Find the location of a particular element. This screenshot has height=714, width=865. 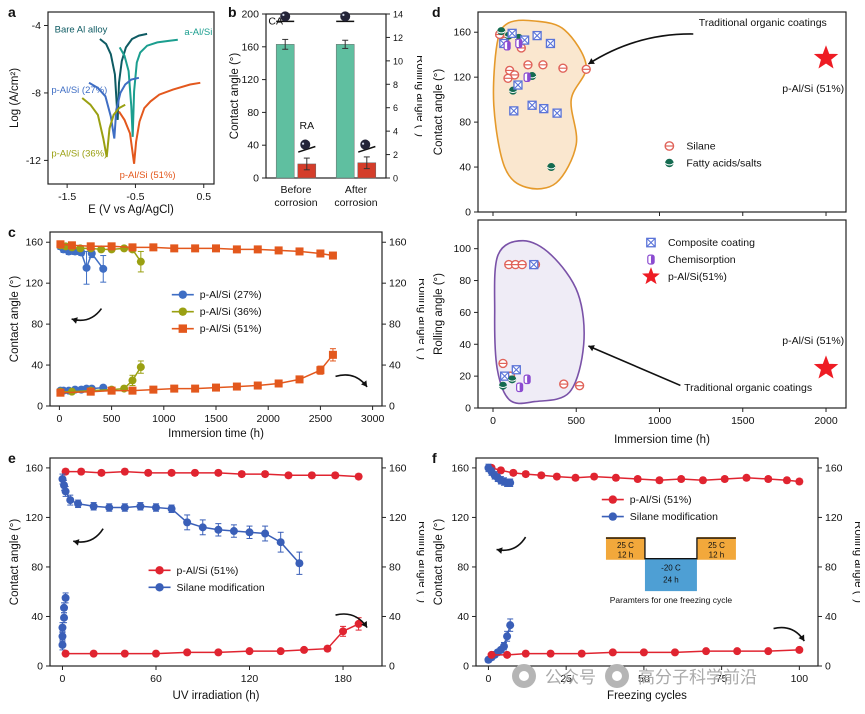

droplet-icon is located at coordinates (345, 17).